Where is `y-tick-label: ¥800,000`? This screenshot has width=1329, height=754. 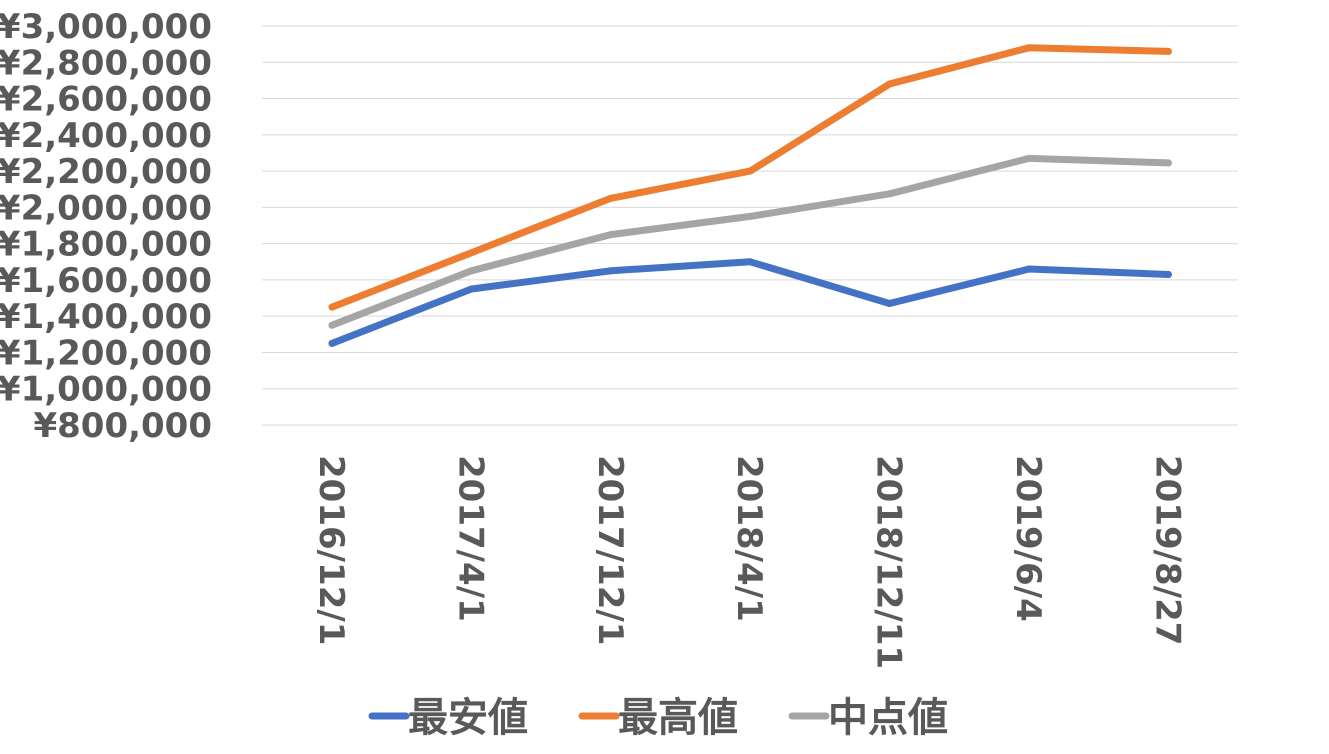 y-tick-label: ¥800,000 is located at coordinates (122, 426).